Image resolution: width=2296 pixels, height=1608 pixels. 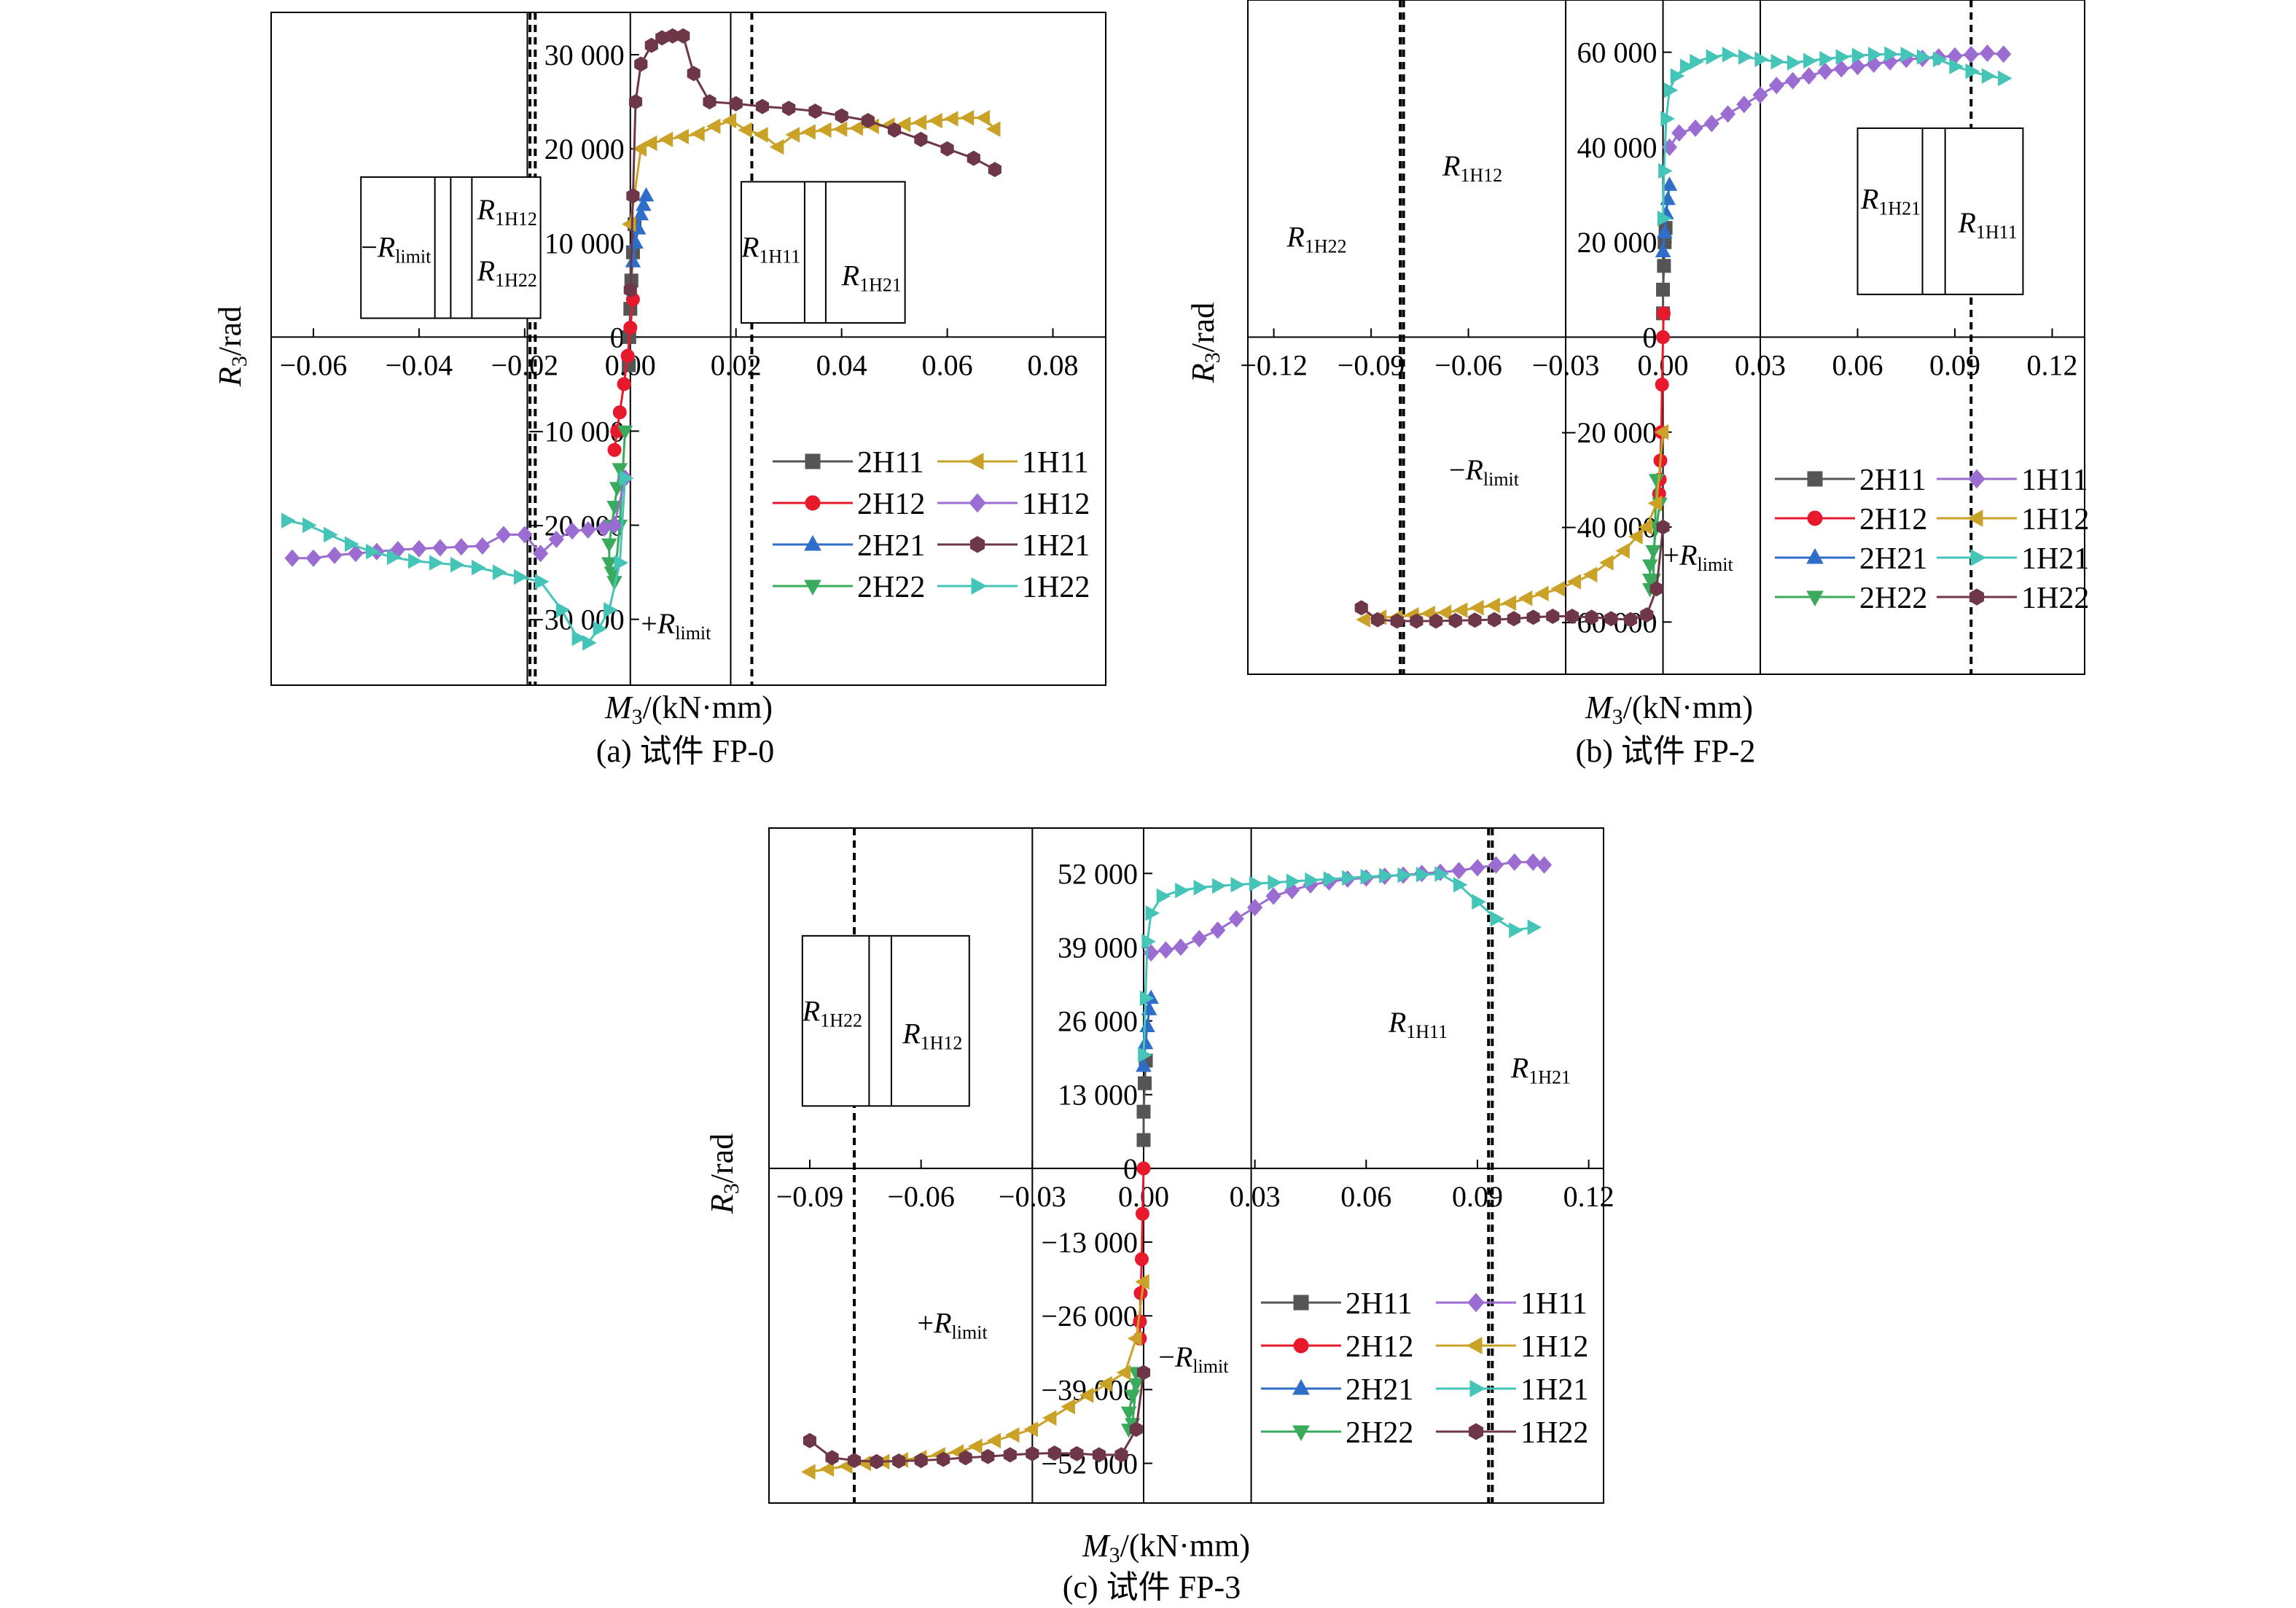 I want to click on annotation-2: R1H11, so click(x=1418, y=1024).